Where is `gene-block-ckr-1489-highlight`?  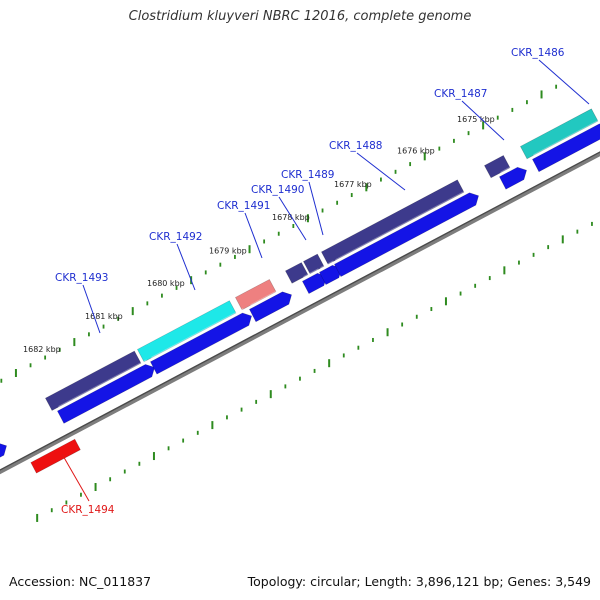
gene-block-ckr-1489-highlight is located at coordinates (311, 255).